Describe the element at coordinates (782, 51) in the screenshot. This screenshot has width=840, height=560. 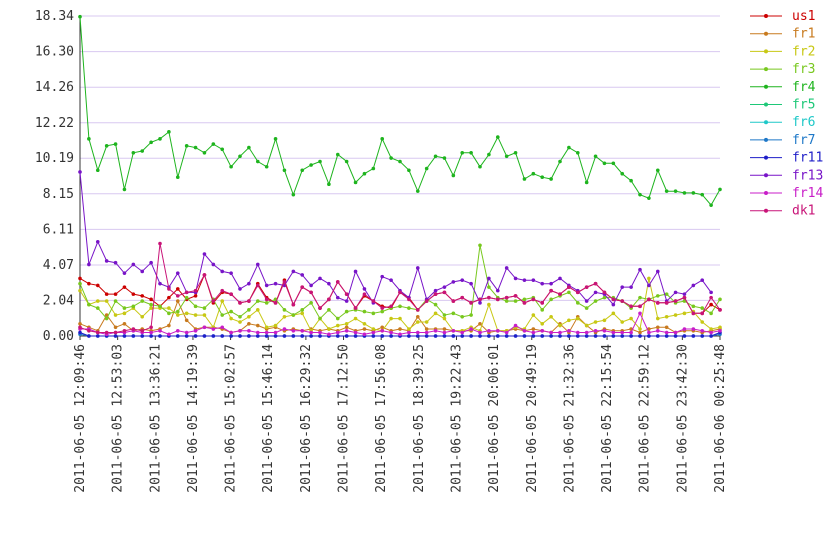
I see `legend-item-fr2: fr2` at that location.